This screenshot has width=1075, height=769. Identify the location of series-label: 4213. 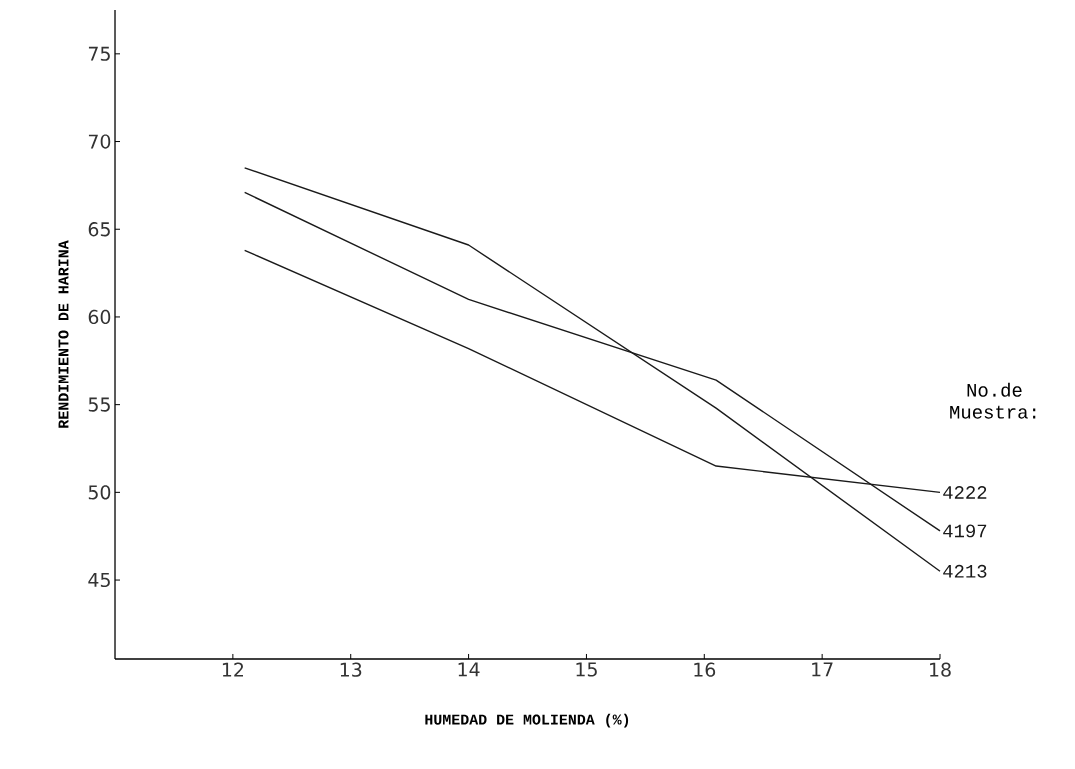
(965, 571).